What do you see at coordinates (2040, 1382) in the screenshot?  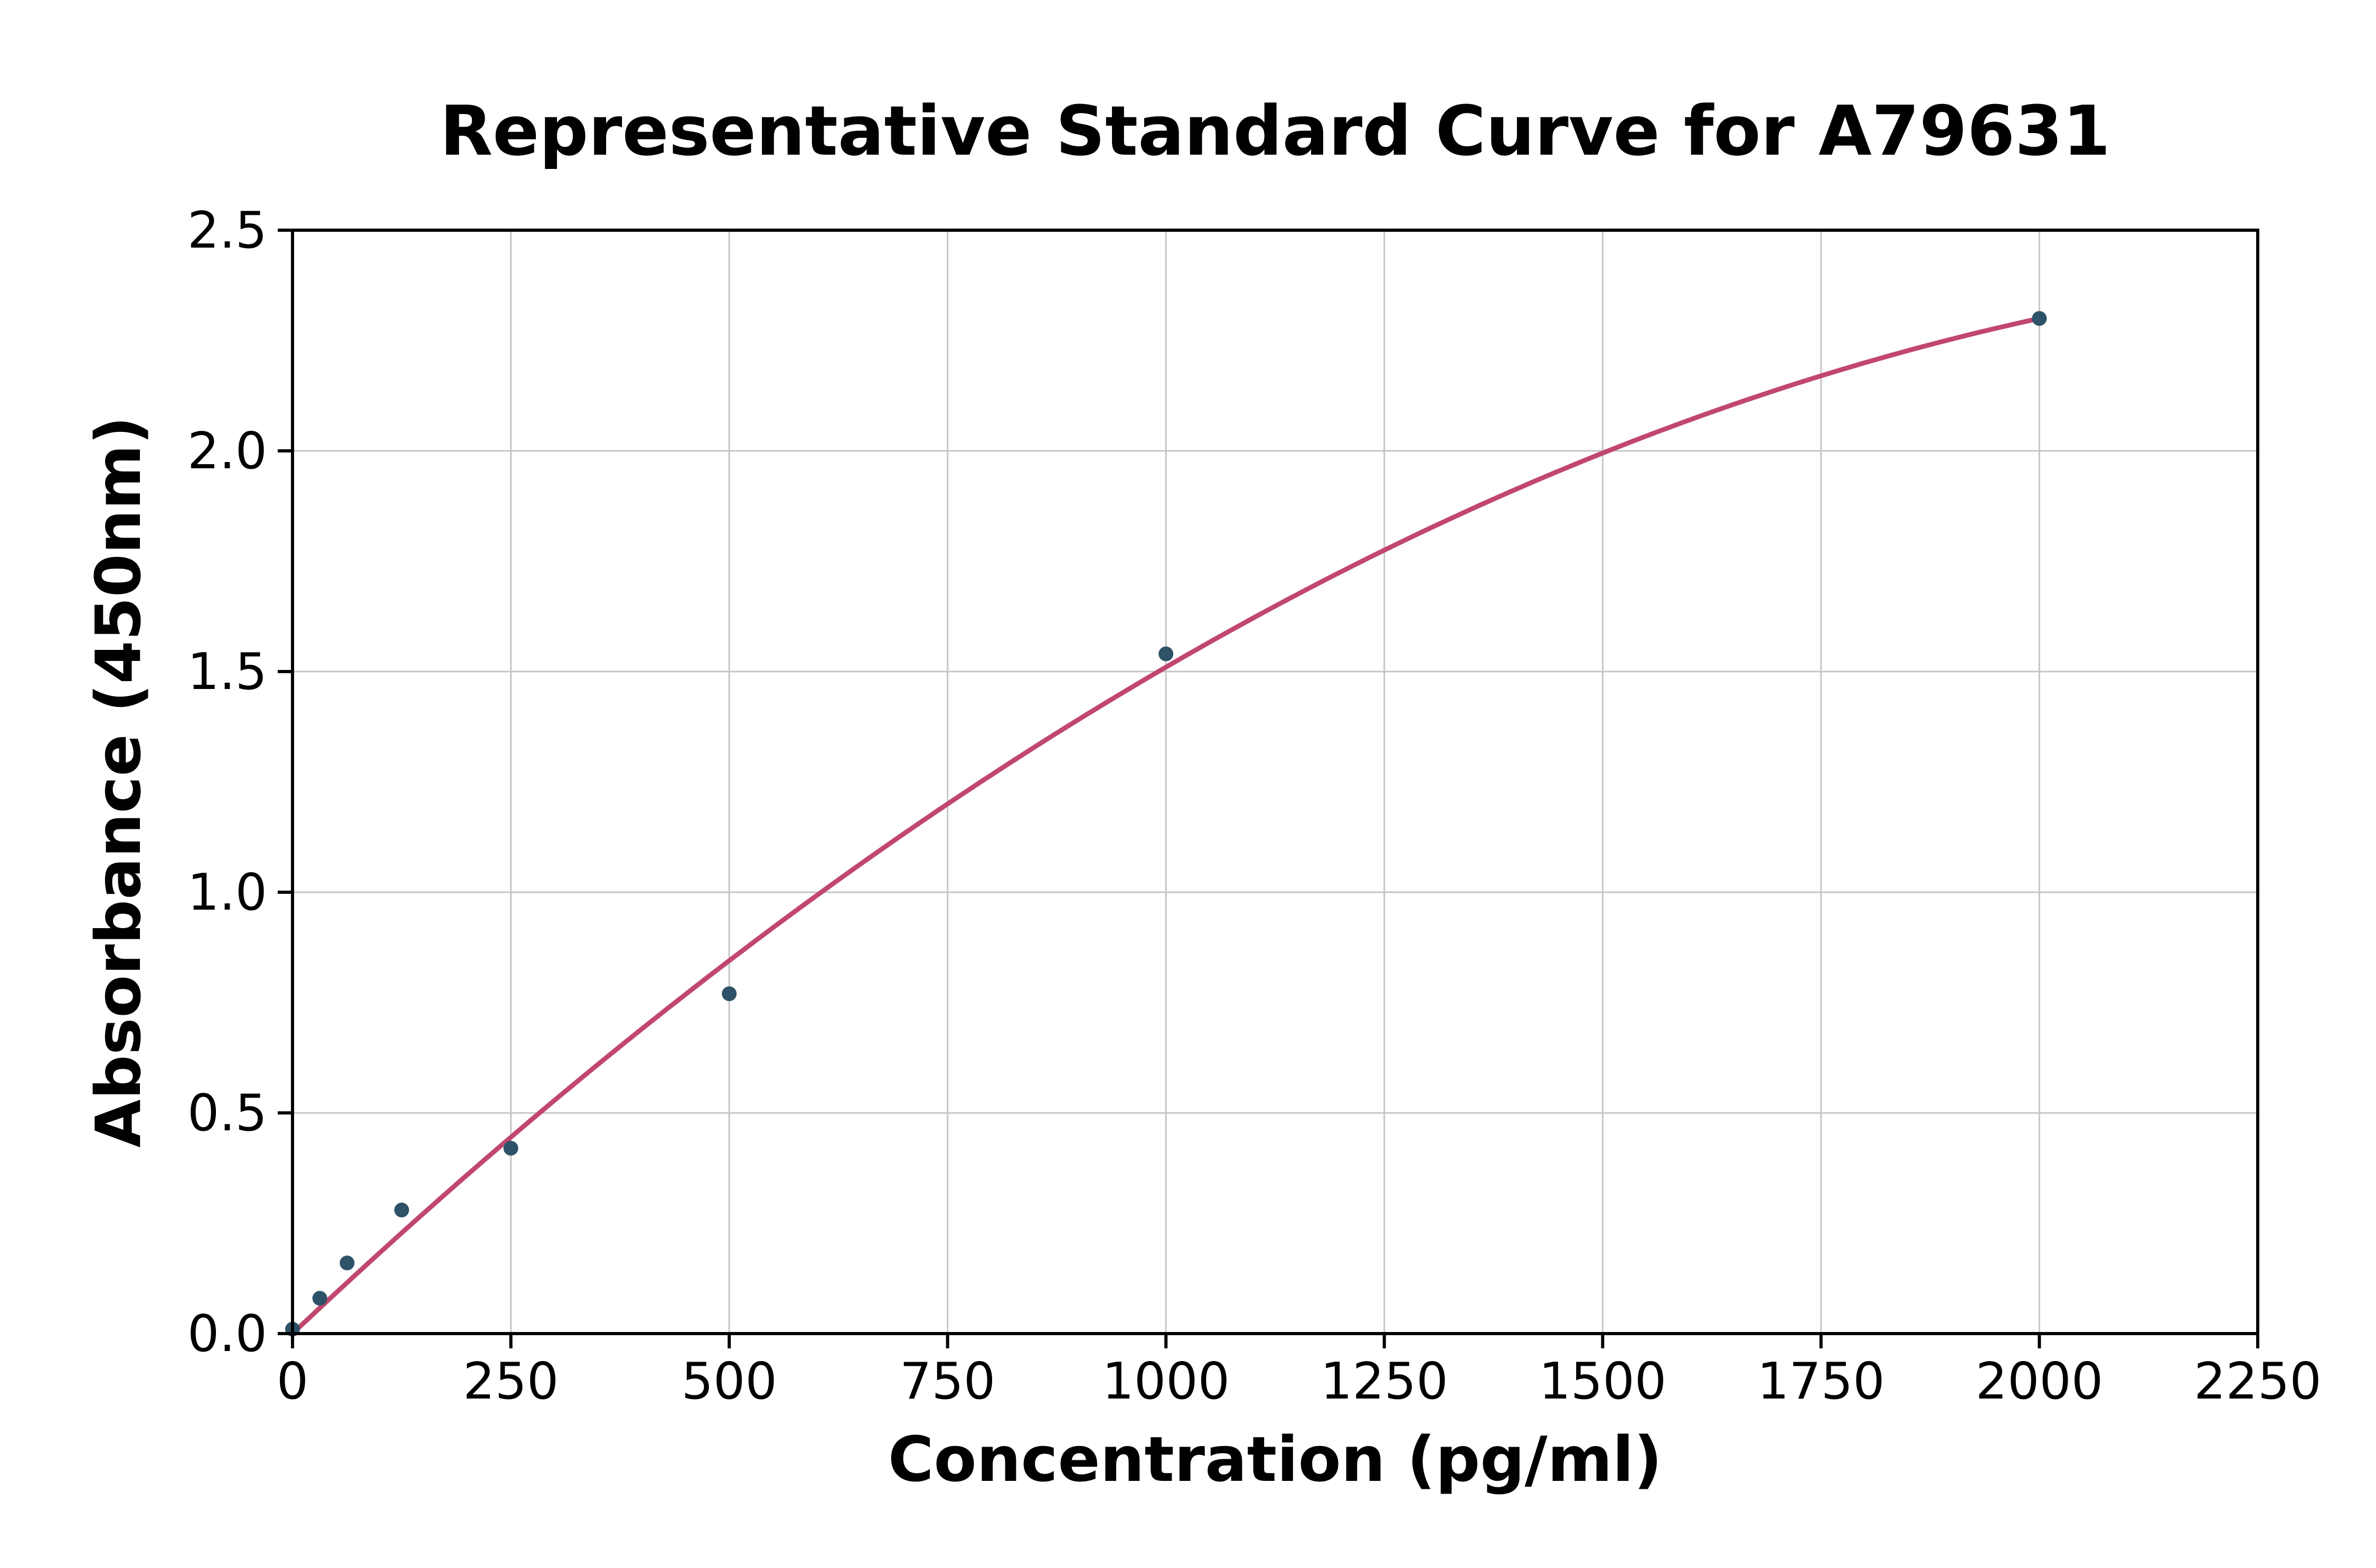 I see `x-tick-label: 2000` at bounding box center [2040, 1382].